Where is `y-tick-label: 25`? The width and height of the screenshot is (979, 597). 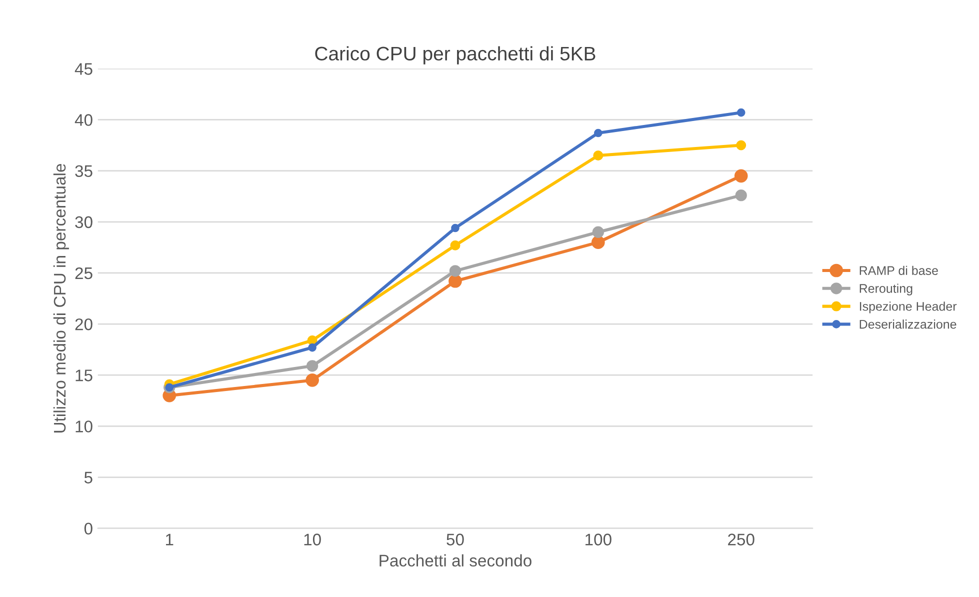
y-tick-label: 25 is located at coordinates (83, 273).